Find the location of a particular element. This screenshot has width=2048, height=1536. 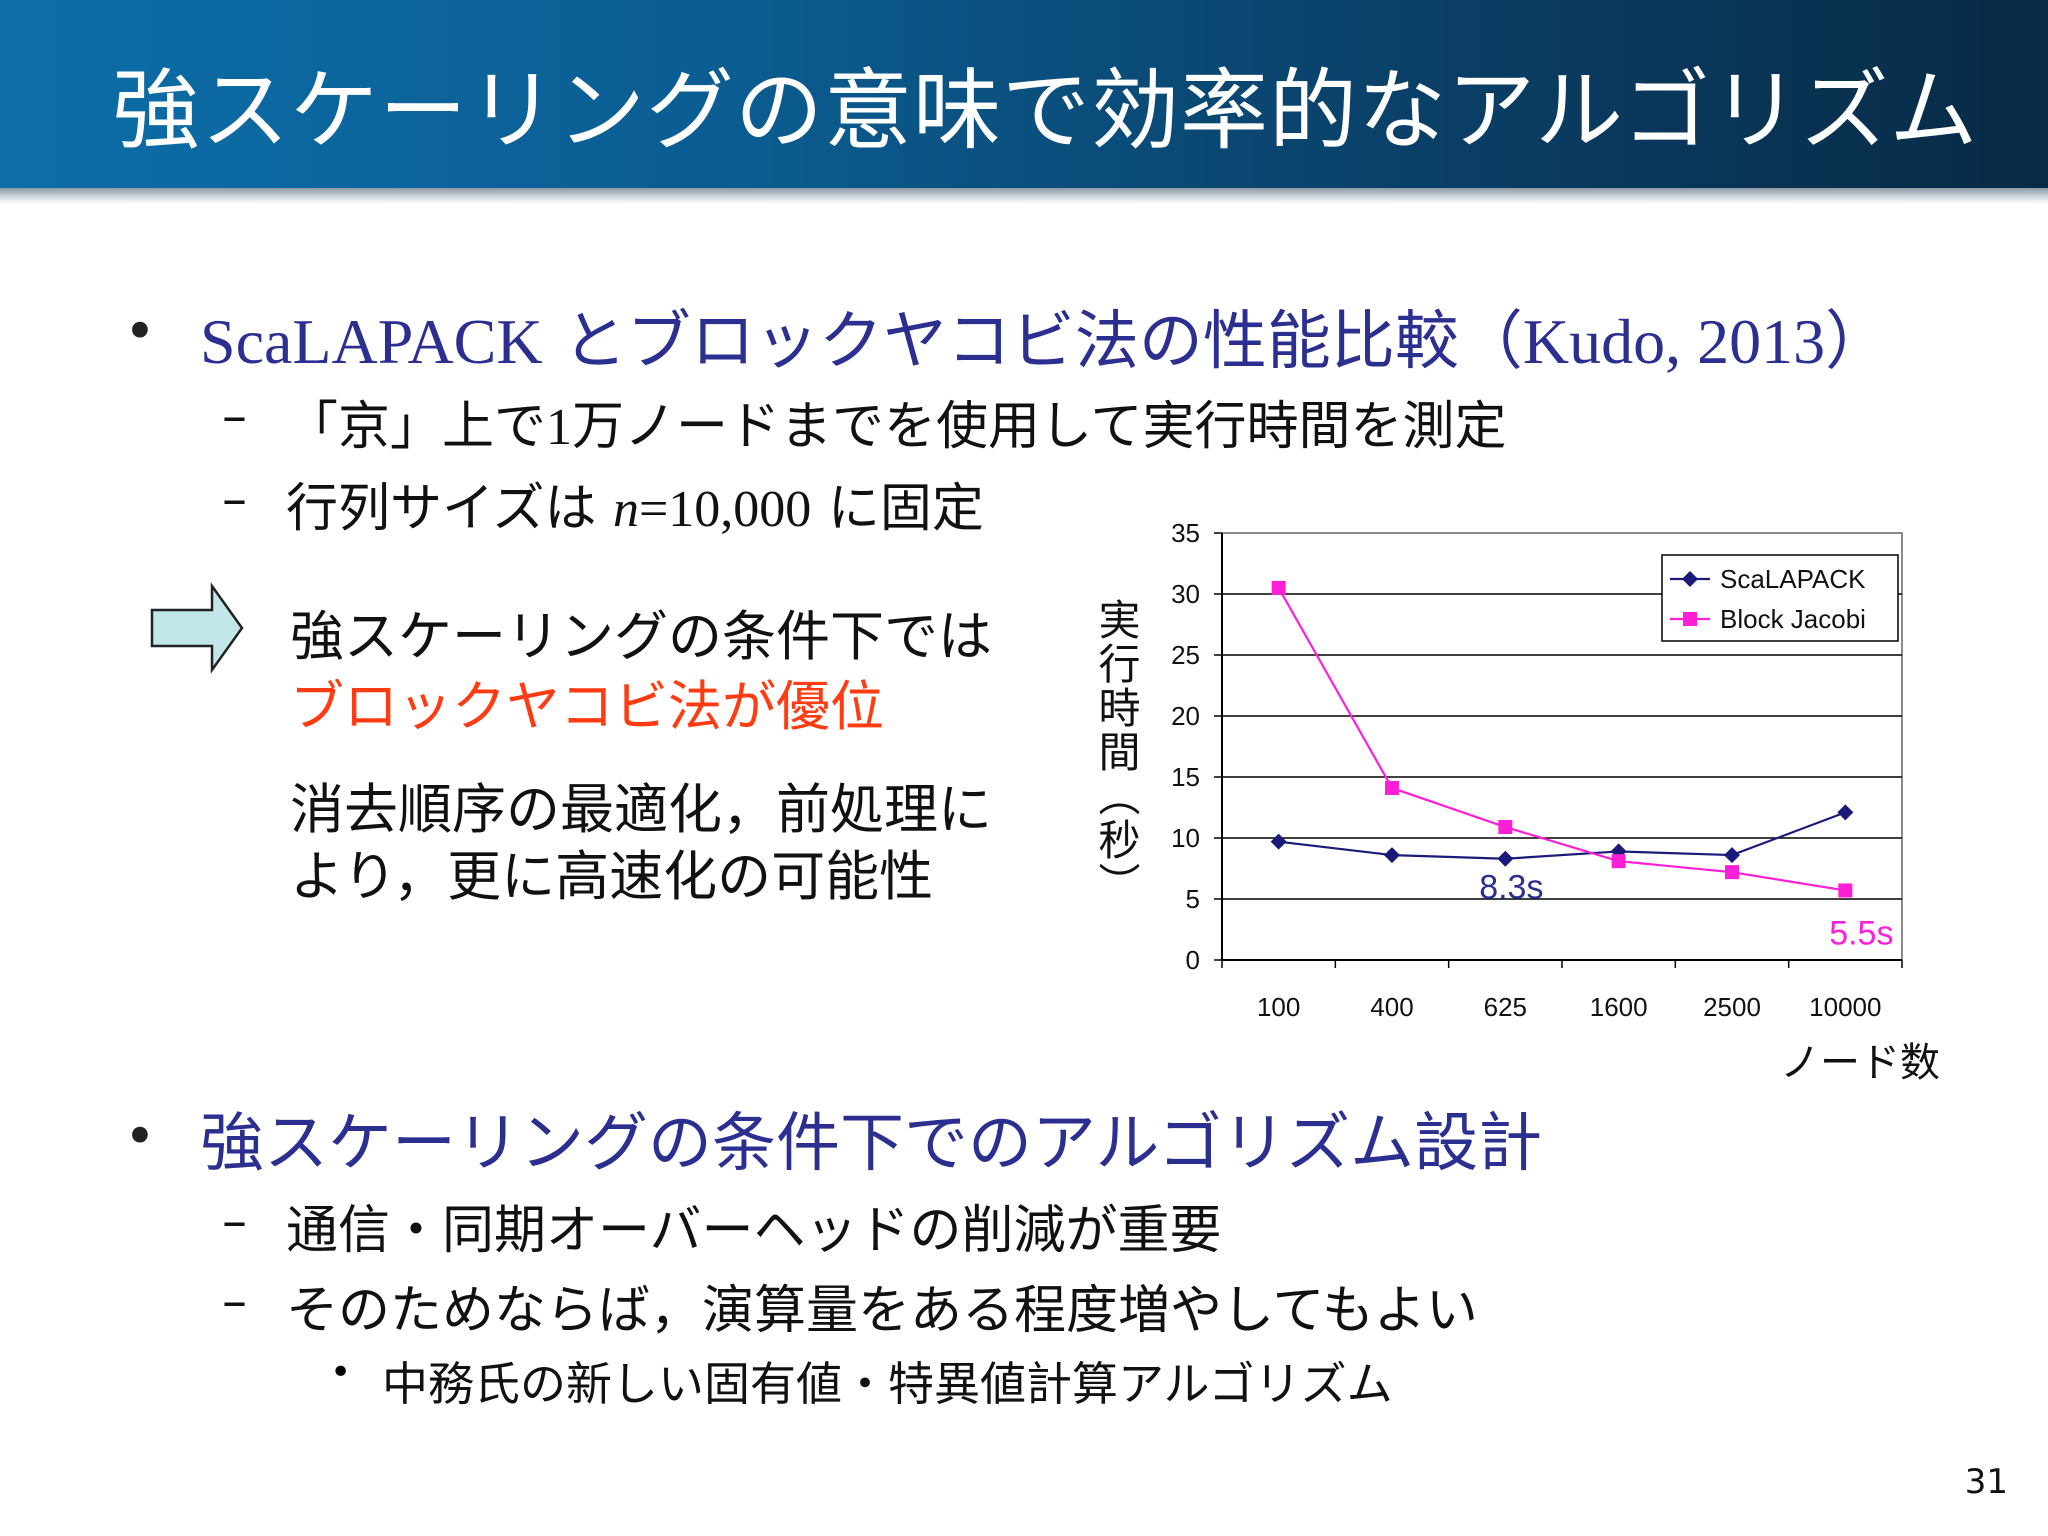

item1-part-a: 「京」上で is located at coordinates (416, 427).